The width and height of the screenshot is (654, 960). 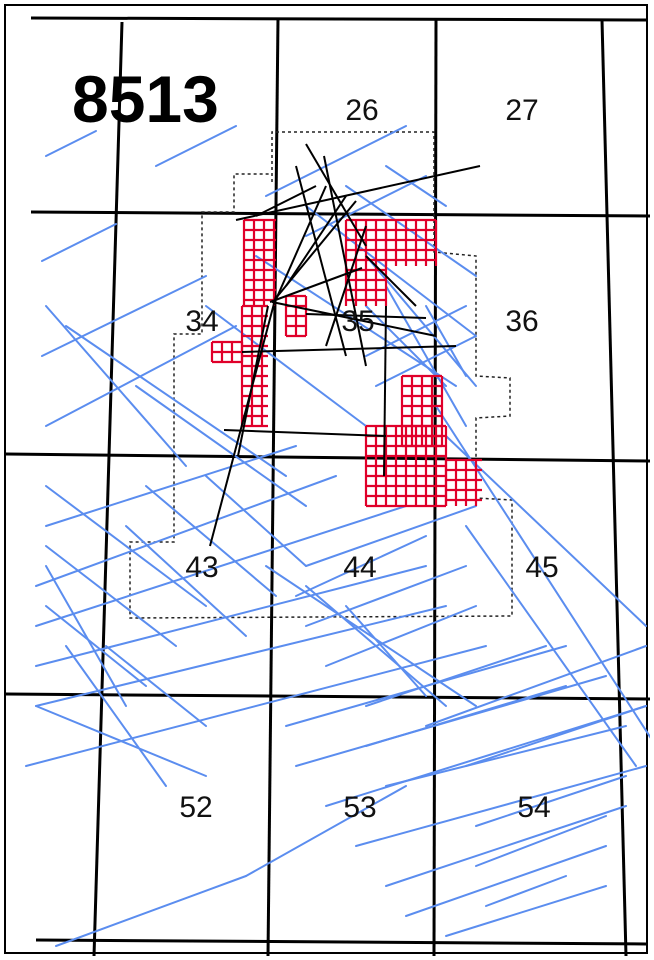 What do you see at coordinates (360, 807) in the screenshot?
I see `block-label-53: 53` at bounding box center [360, 807].